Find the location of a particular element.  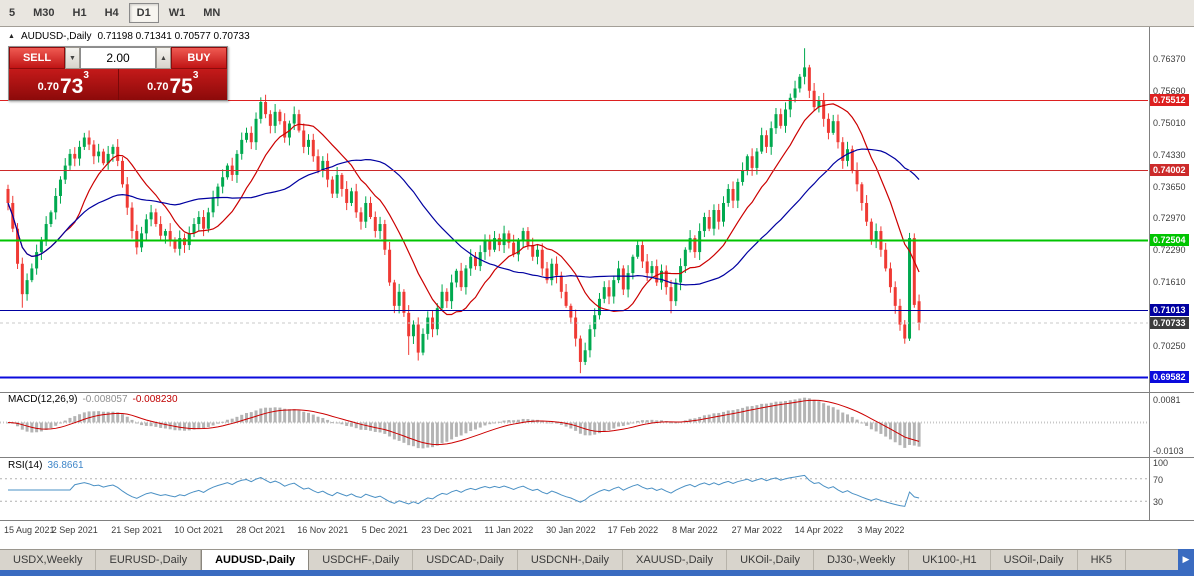

chart-tab: DJ30-,Weekly is located at coordinates (862, 560).